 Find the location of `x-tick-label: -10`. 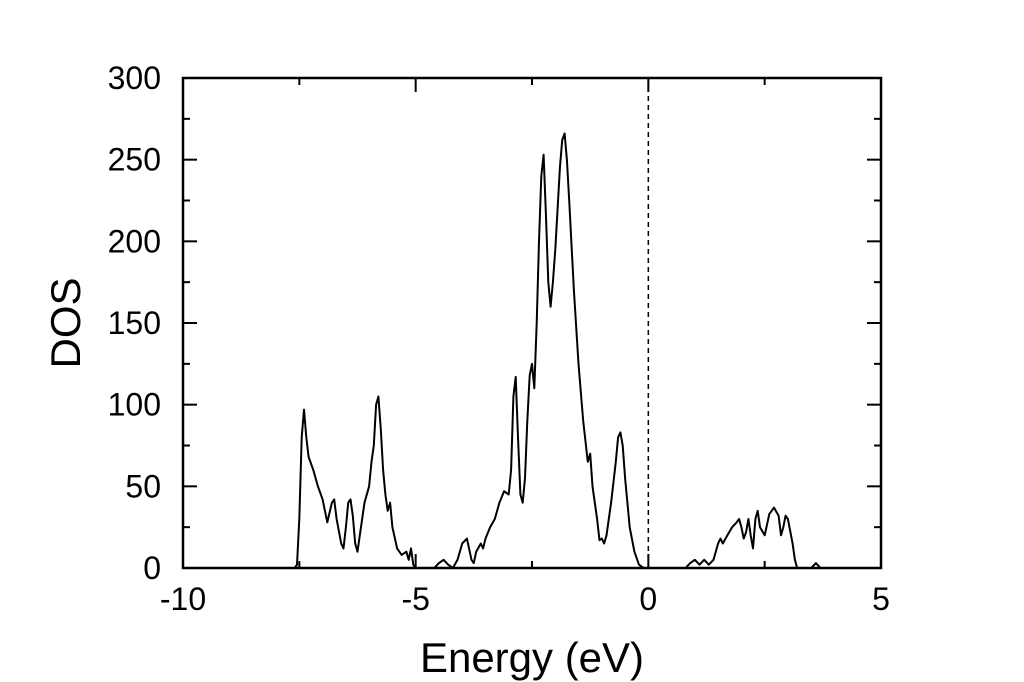

x-tick-label: -10 is located at coordinates (183, 599).